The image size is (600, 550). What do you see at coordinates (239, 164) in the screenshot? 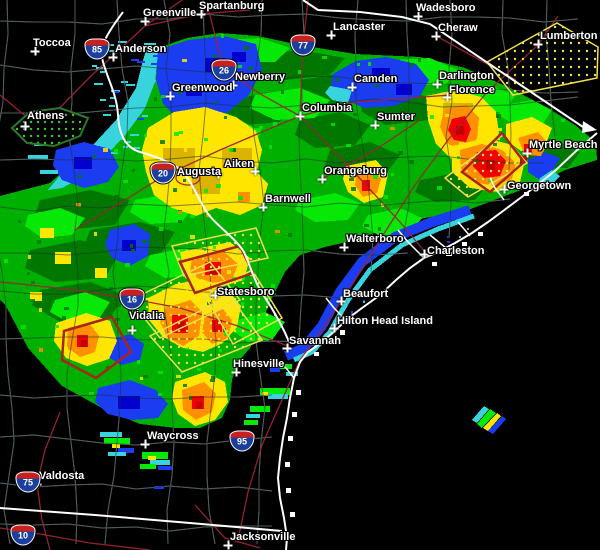
I see `city-label-aiken: Aiken` at bounding box center [239, 164].